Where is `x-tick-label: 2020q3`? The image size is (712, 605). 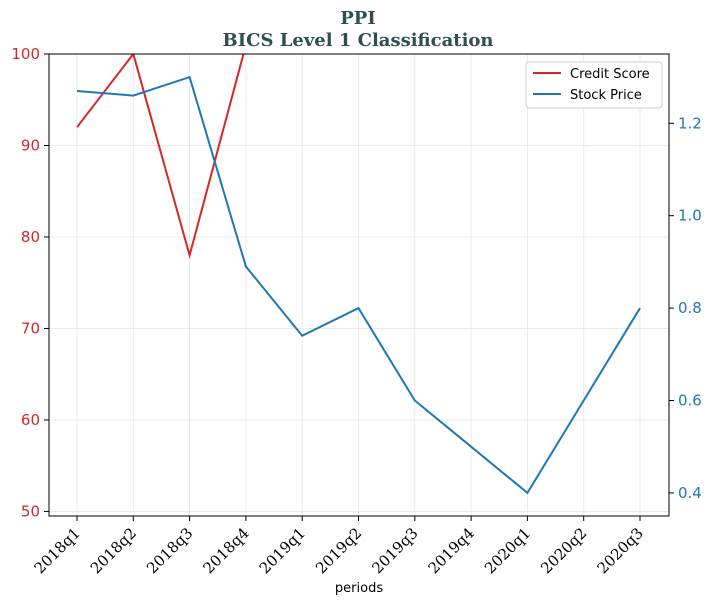 x-tick-label: 2020q3 is located at coordinates (620, 550).